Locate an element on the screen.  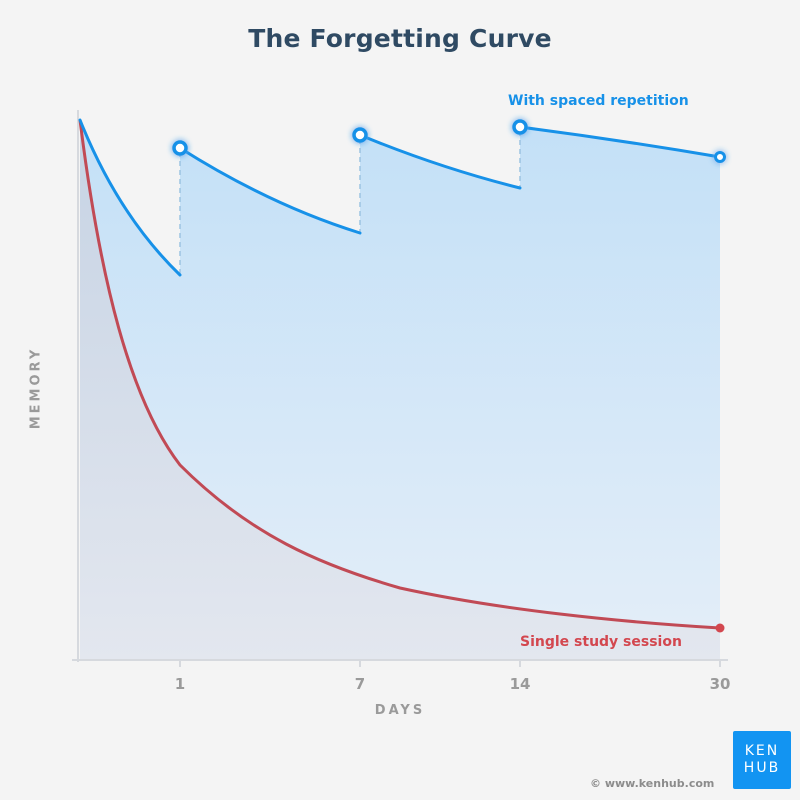
x-tick-30: 30 is located at coordinates (720, 684).